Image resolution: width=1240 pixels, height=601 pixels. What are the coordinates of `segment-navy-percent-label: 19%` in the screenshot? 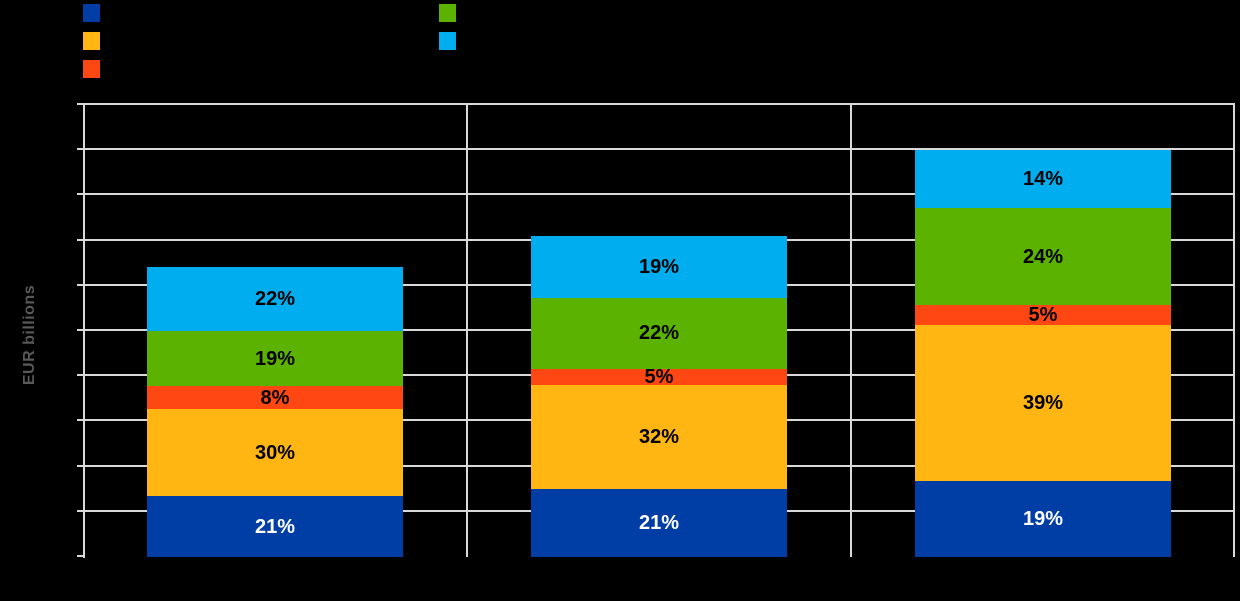 It's located at (1043, 518).